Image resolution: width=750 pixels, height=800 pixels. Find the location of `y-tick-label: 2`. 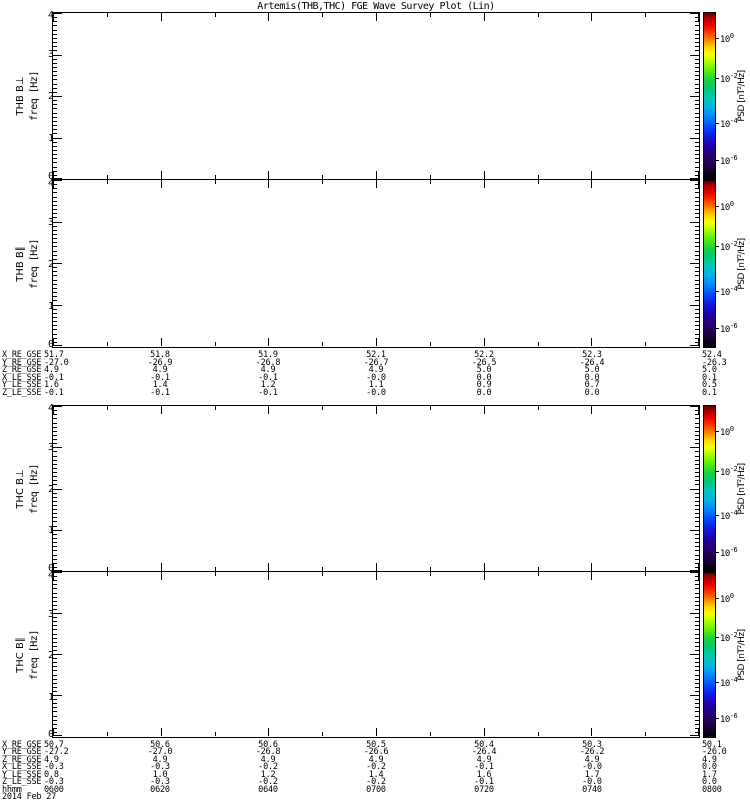

y-tick-label: 2 is located at coordinates (50, 489).